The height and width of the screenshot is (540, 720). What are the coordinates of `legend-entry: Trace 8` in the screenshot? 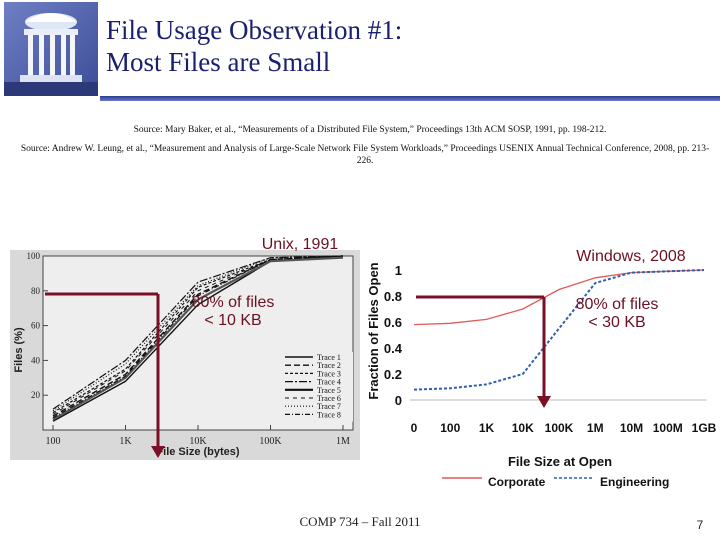 It's located at (329, 414).